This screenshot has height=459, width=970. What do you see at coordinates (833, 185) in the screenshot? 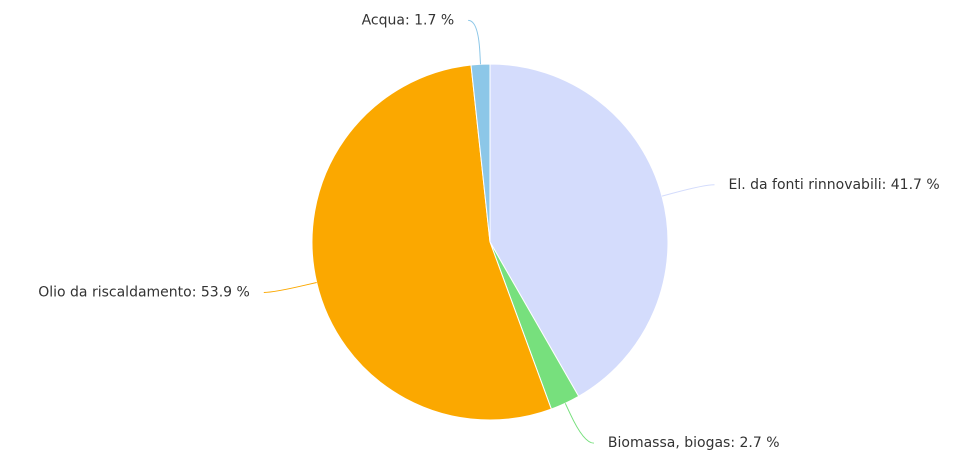
I see `data-label: El. da fonti rinnovabili: 41.7 %` at bounding box center [833, 185].